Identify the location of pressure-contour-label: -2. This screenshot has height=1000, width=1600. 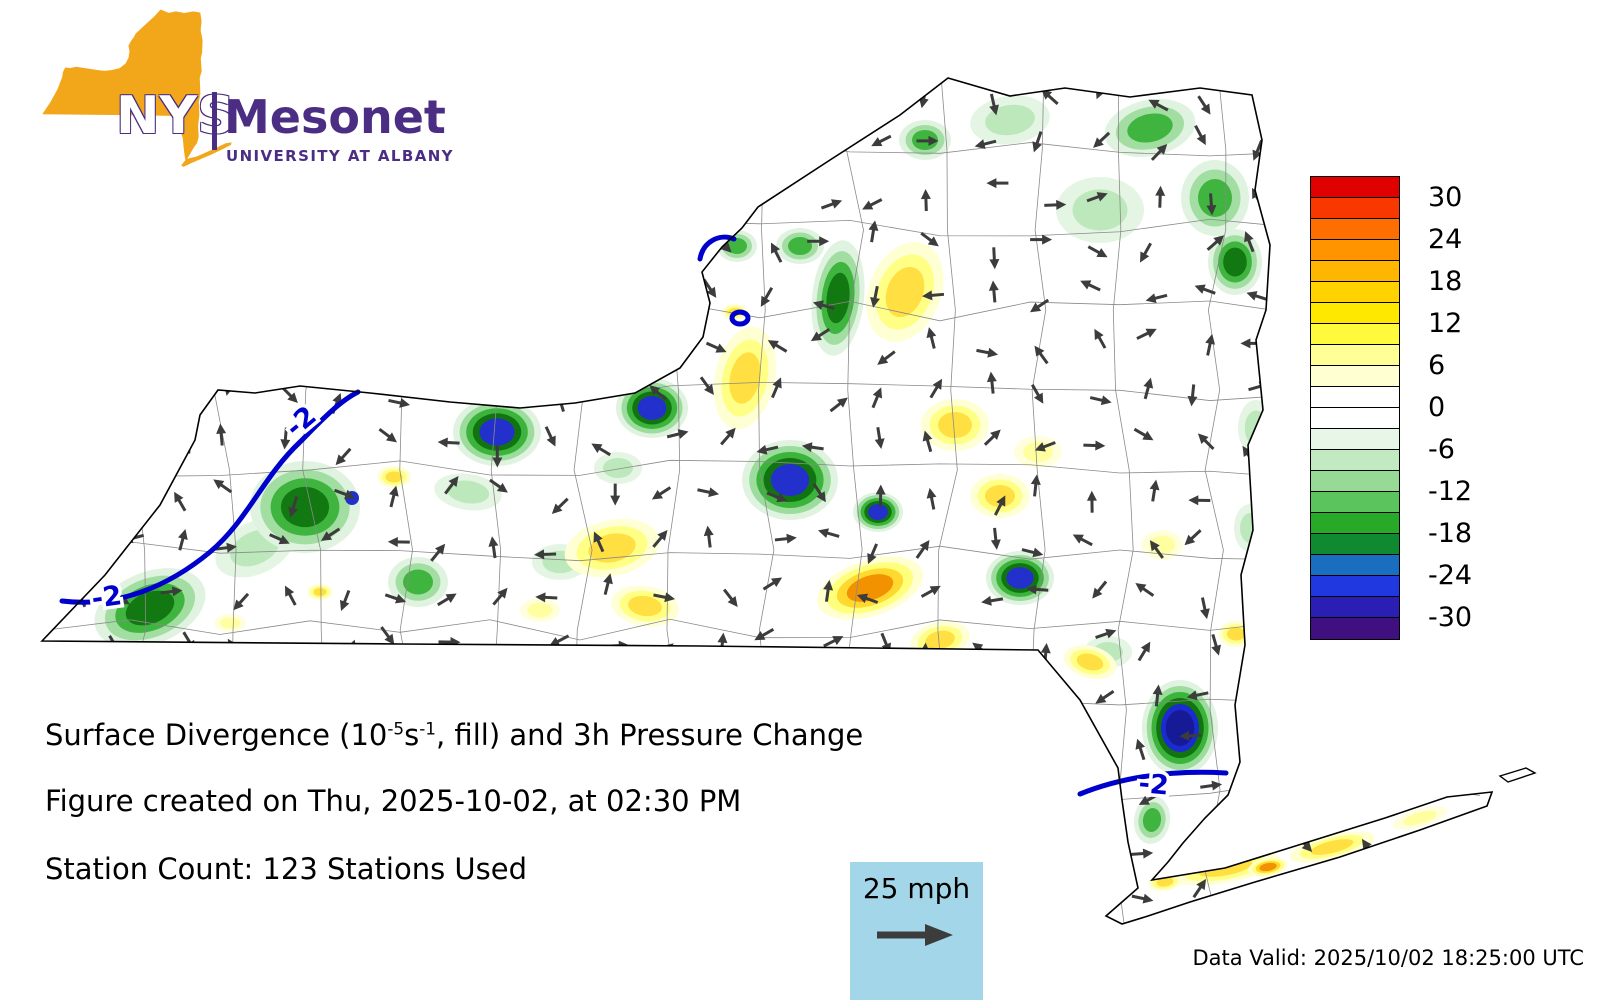
(1153, 784).